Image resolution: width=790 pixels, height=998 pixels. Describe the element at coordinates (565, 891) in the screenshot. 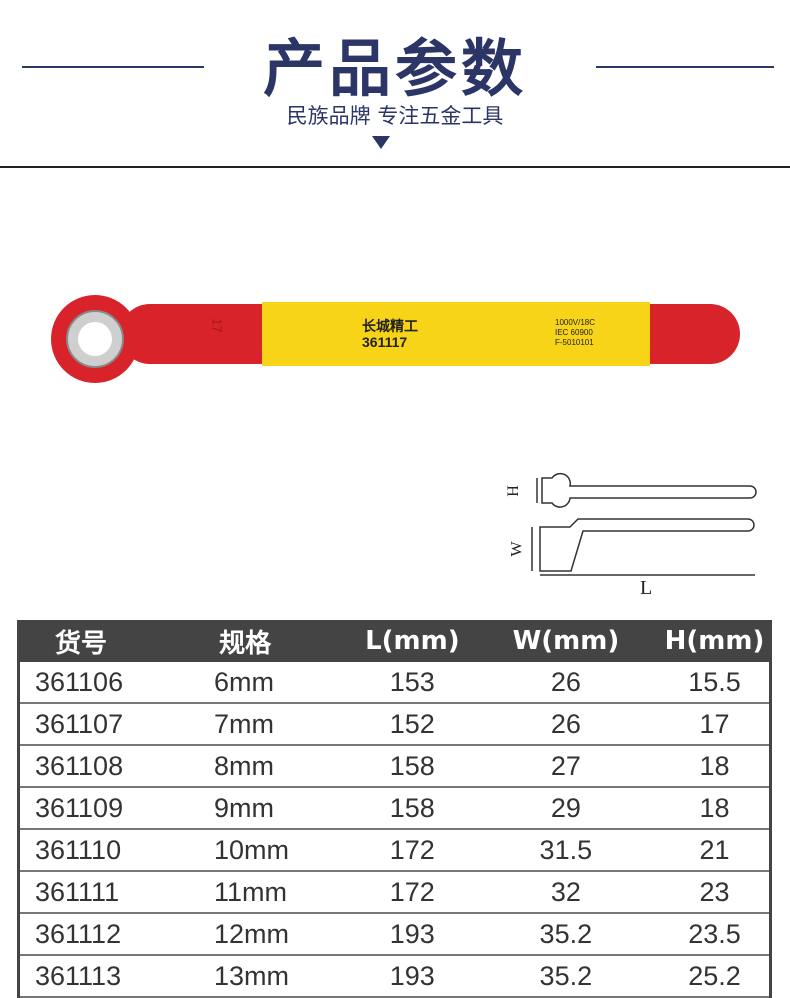

I see `table-cell: 32` at that location.